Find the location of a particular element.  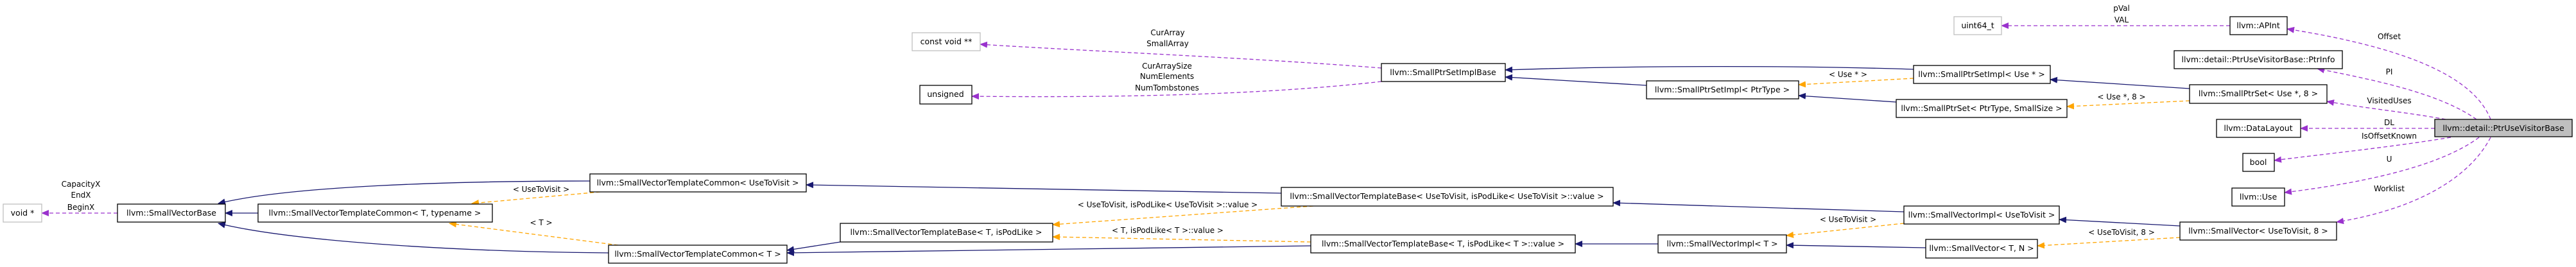

node-uint64-t: uint64_t is located at coordinates (1978, 26).